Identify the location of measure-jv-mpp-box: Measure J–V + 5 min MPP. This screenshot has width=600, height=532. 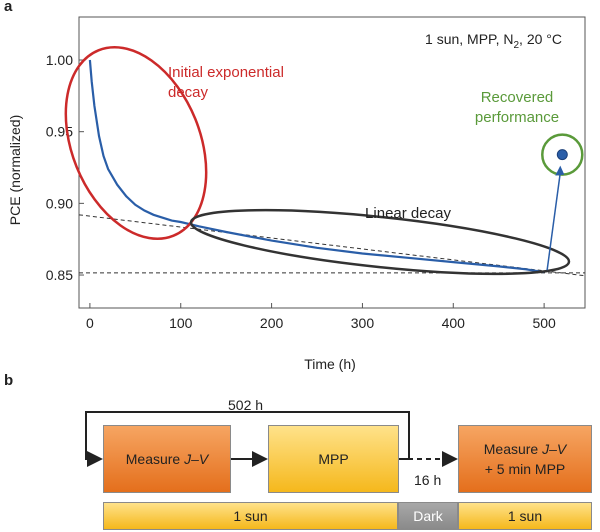
(525, 459).